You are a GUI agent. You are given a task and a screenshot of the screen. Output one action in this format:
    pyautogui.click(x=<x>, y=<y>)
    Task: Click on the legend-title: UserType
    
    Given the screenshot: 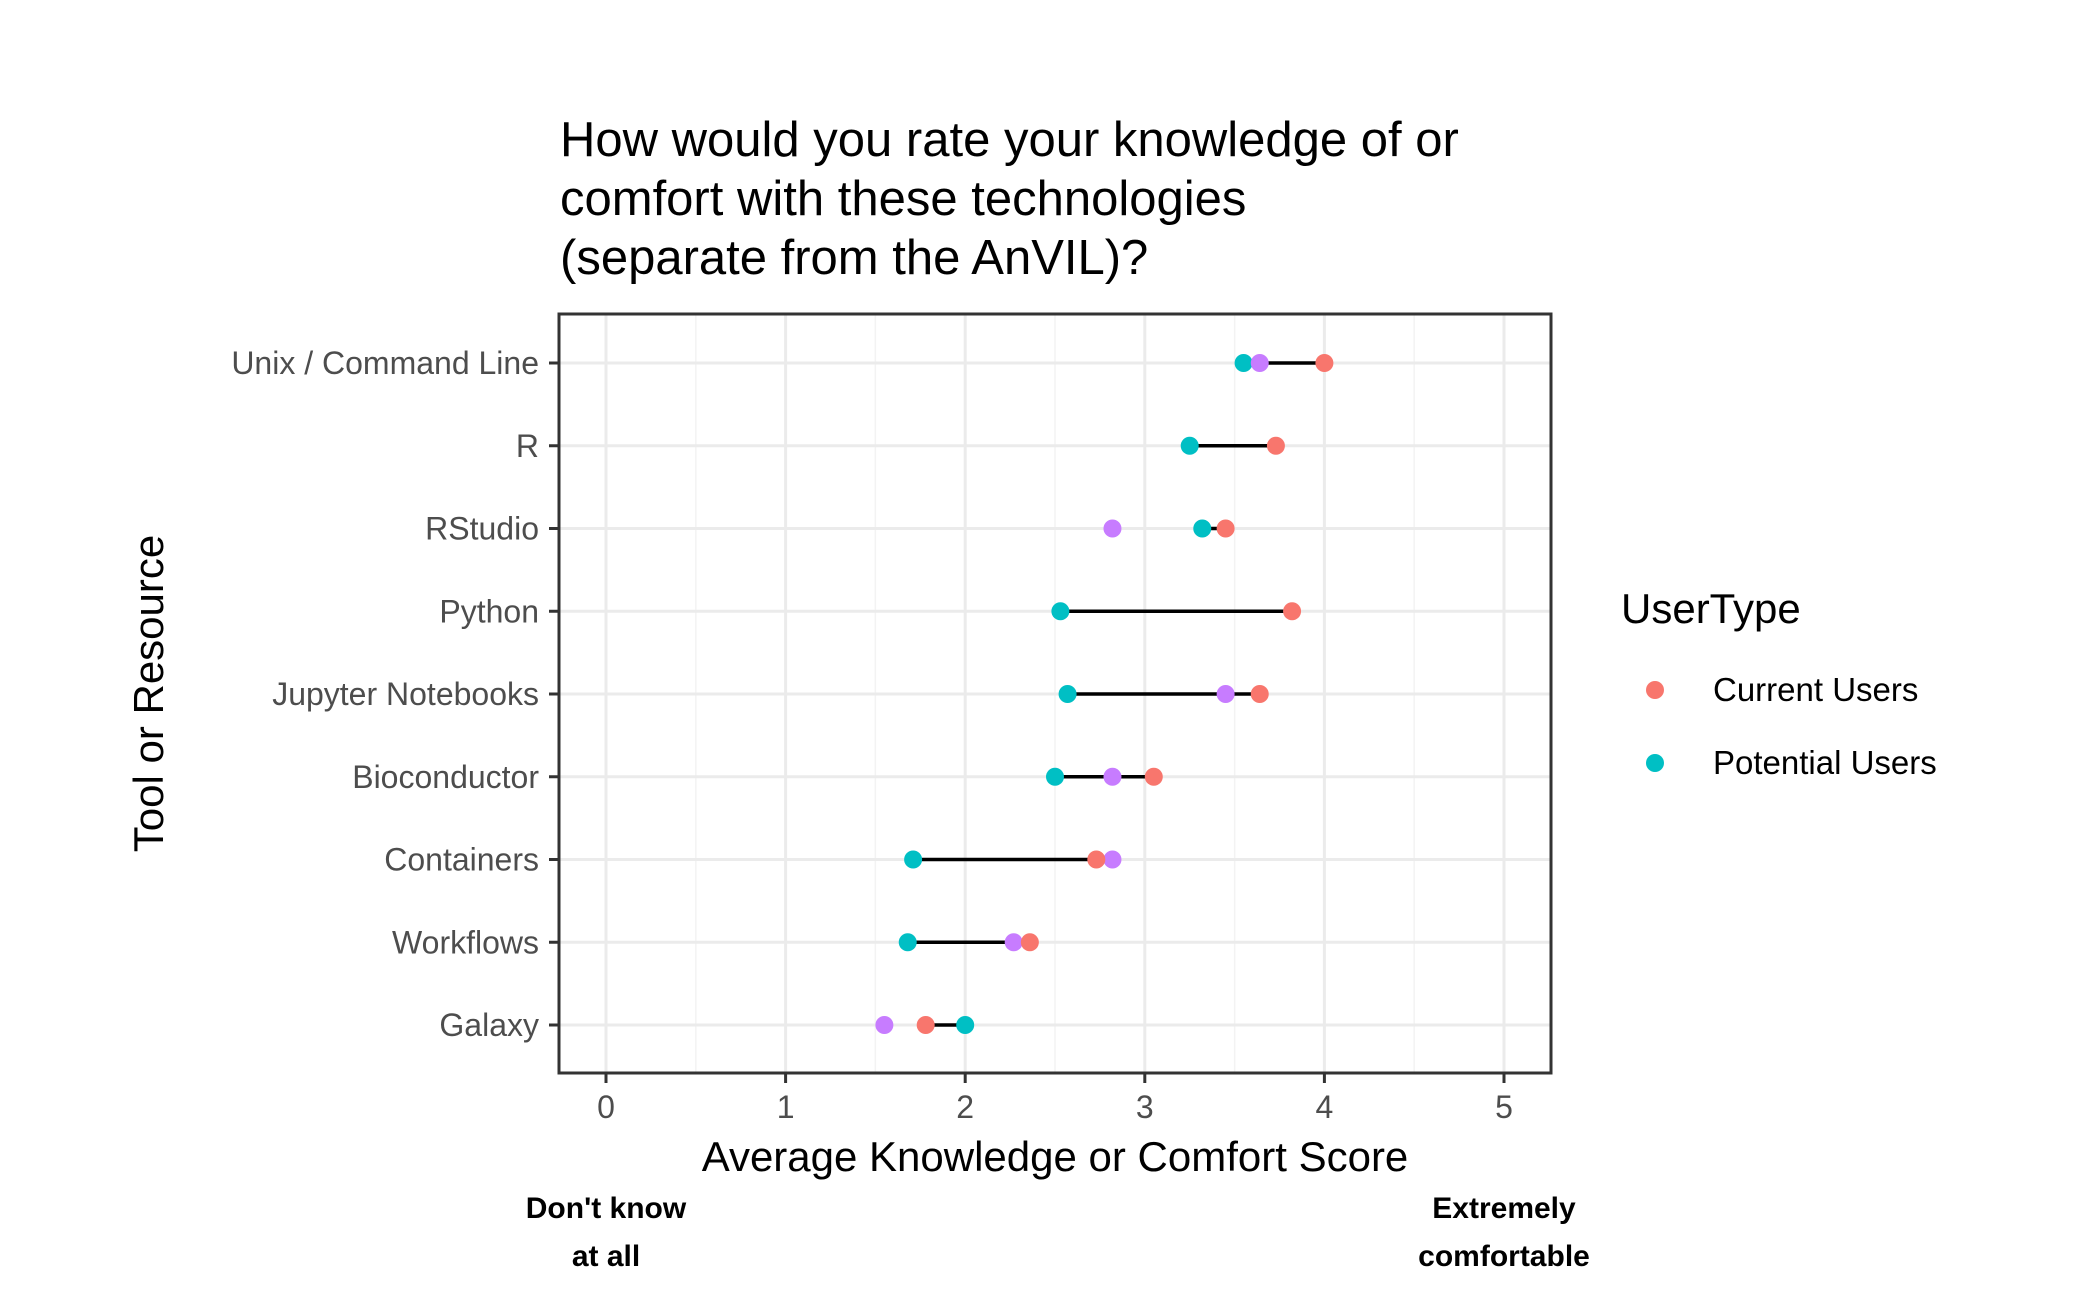 What is the action you would take?
    pyautogui.click(x=1711, y=608)
    